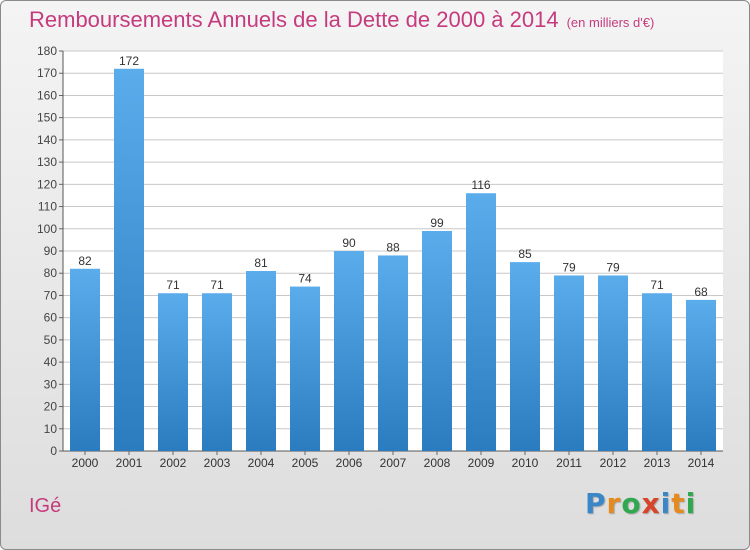  What do you see at coordinates (614, 503) in the screenshot?
I see `logo-letter: r` at bounding box center [614, 503].